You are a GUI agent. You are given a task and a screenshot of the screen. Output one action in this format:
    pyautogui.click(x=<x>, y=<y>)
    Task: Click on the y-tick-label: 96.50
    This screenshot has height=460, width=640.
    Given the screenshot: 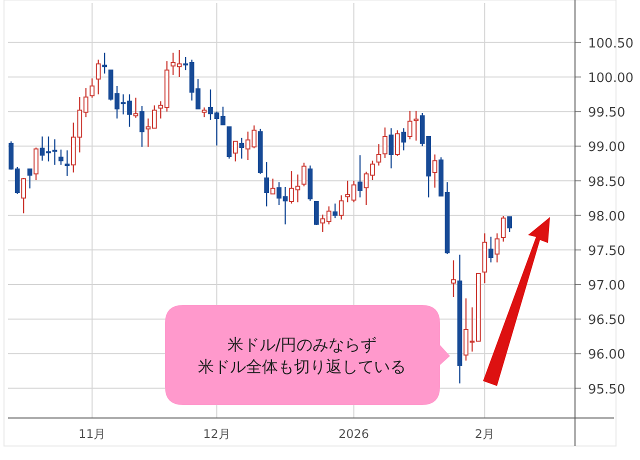 What is the action you would take?
    pyautogui.click(x=607, y=320)
    